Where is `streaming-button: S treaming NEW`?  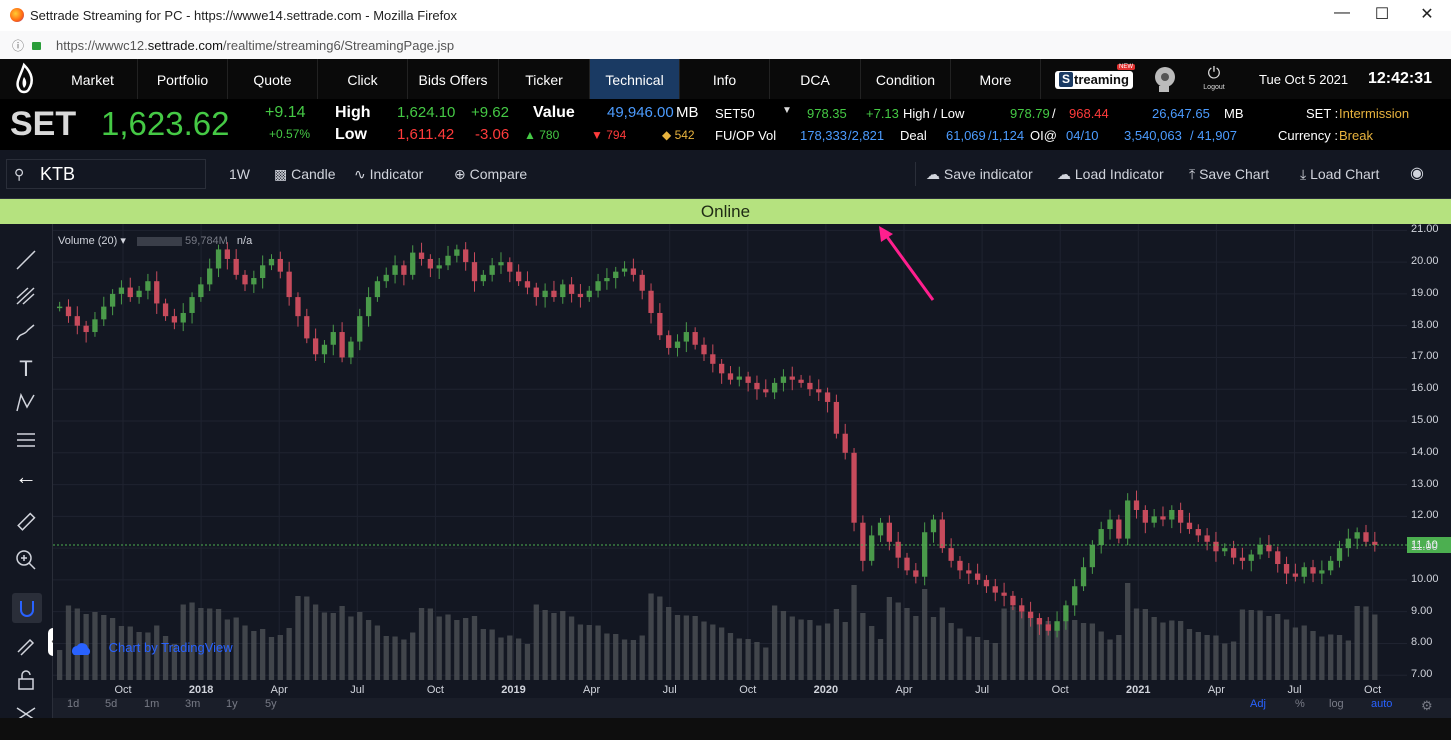
streaming-button: S treaming NEW is located at coordinates (1095, 76).